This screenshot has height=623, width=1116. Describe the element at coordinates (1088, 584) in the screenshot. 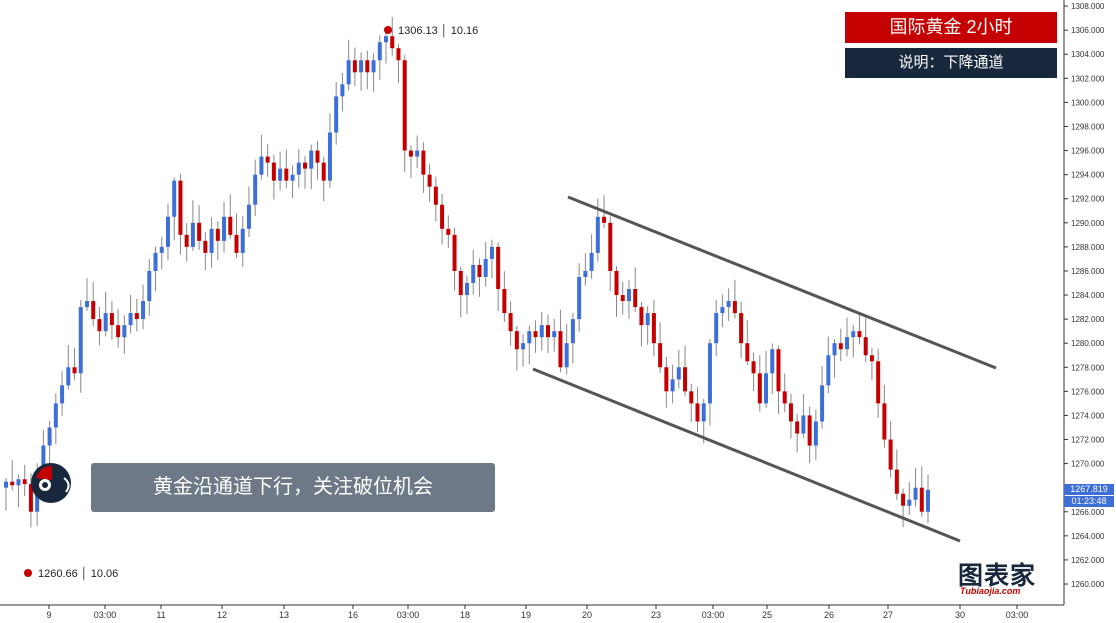

I see `y-tick-label: 1260.000` at that location.